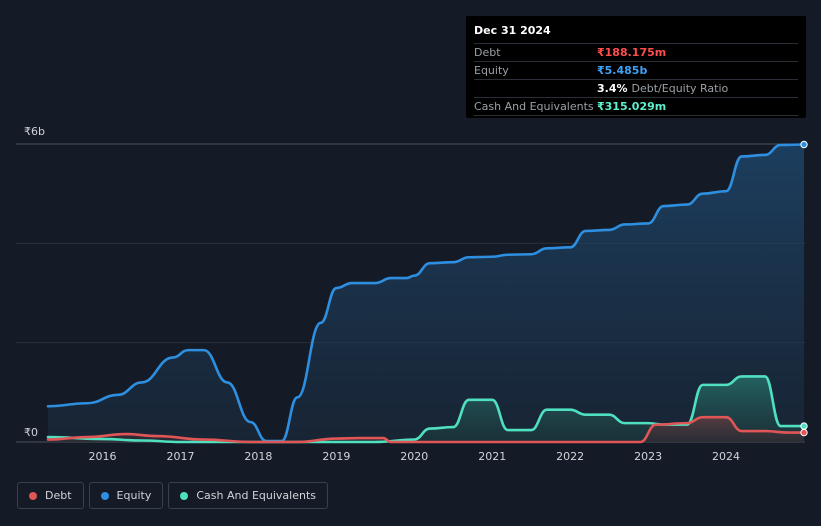 The height and width of the screenshot is (526, 821). Describe the element at coordinates (180, 456) in the screenshot. I see `x-tick-label: 2017` at that location.